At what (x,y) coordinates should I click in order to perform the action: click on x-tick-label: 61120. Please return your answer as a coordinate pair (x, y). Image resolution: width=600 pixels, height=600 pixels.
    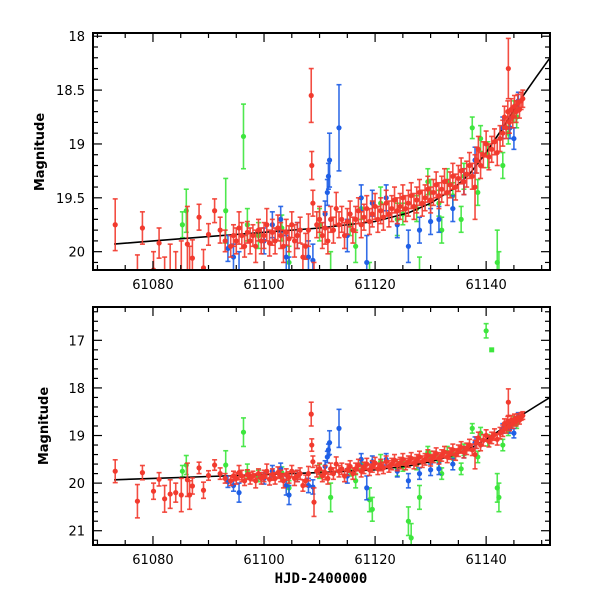
    Looking at the image, I should click on (374, 285).